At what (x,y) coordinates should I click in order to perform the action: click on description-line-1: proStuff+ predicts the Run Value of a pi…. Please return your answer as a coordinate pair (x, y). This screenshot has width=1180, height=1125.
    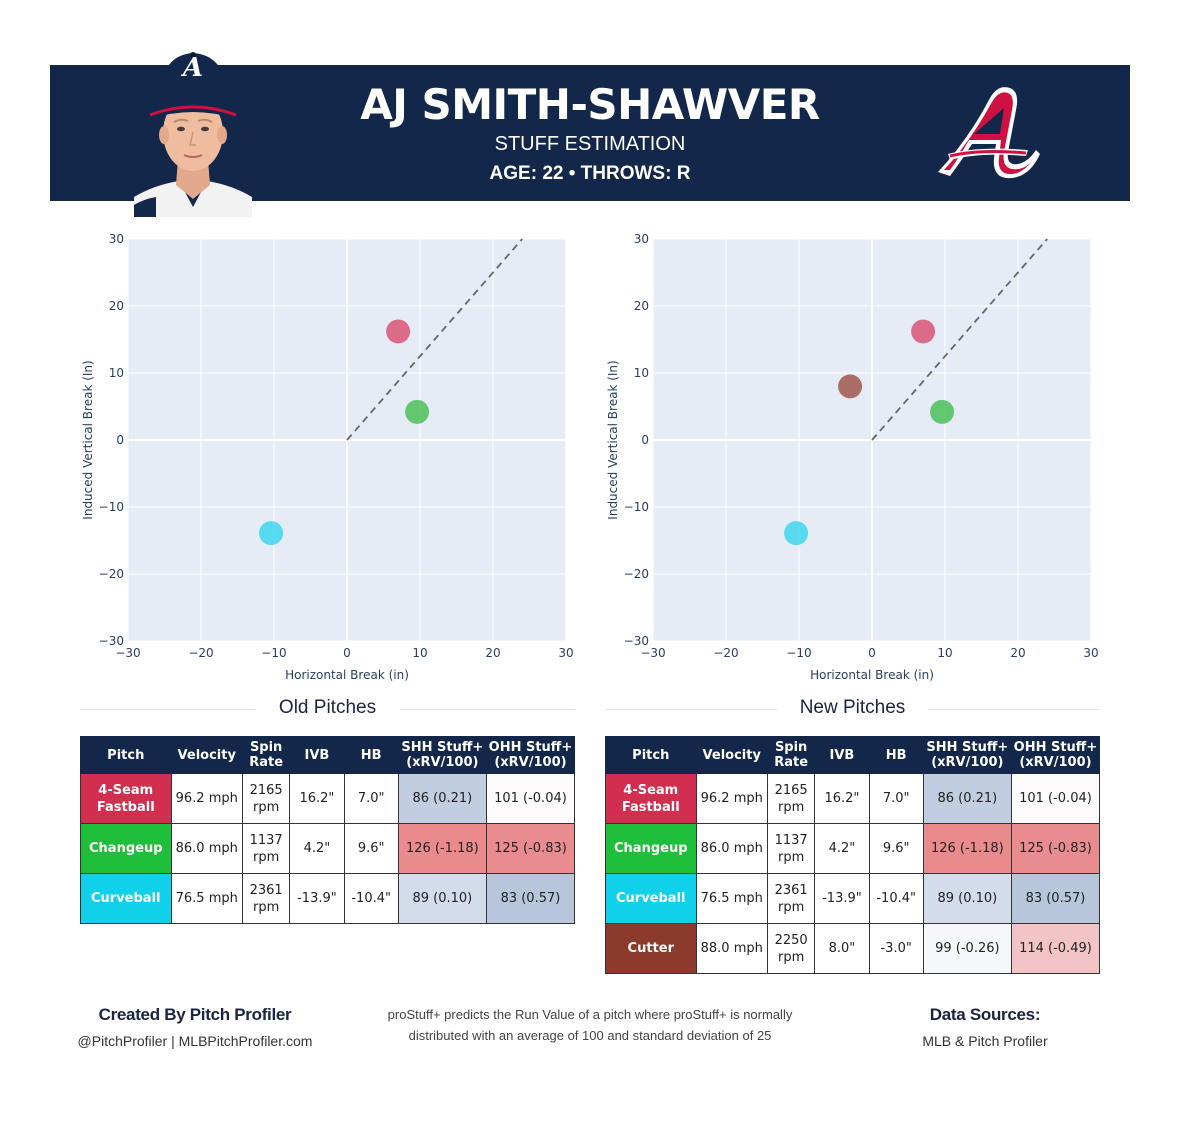
    Looking at the image, I should click on (590, 1014).